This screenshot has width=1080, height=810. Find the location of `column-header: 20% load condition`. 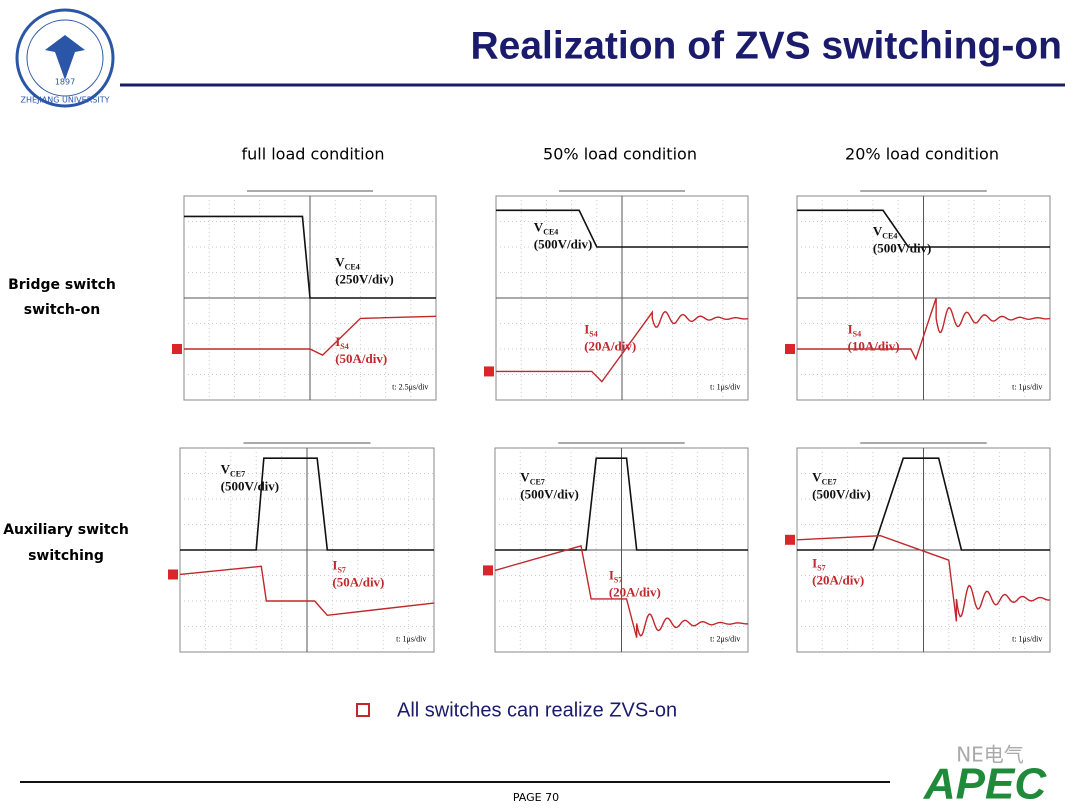

column-header: 20% load condition is located at coordinates (922, 154).